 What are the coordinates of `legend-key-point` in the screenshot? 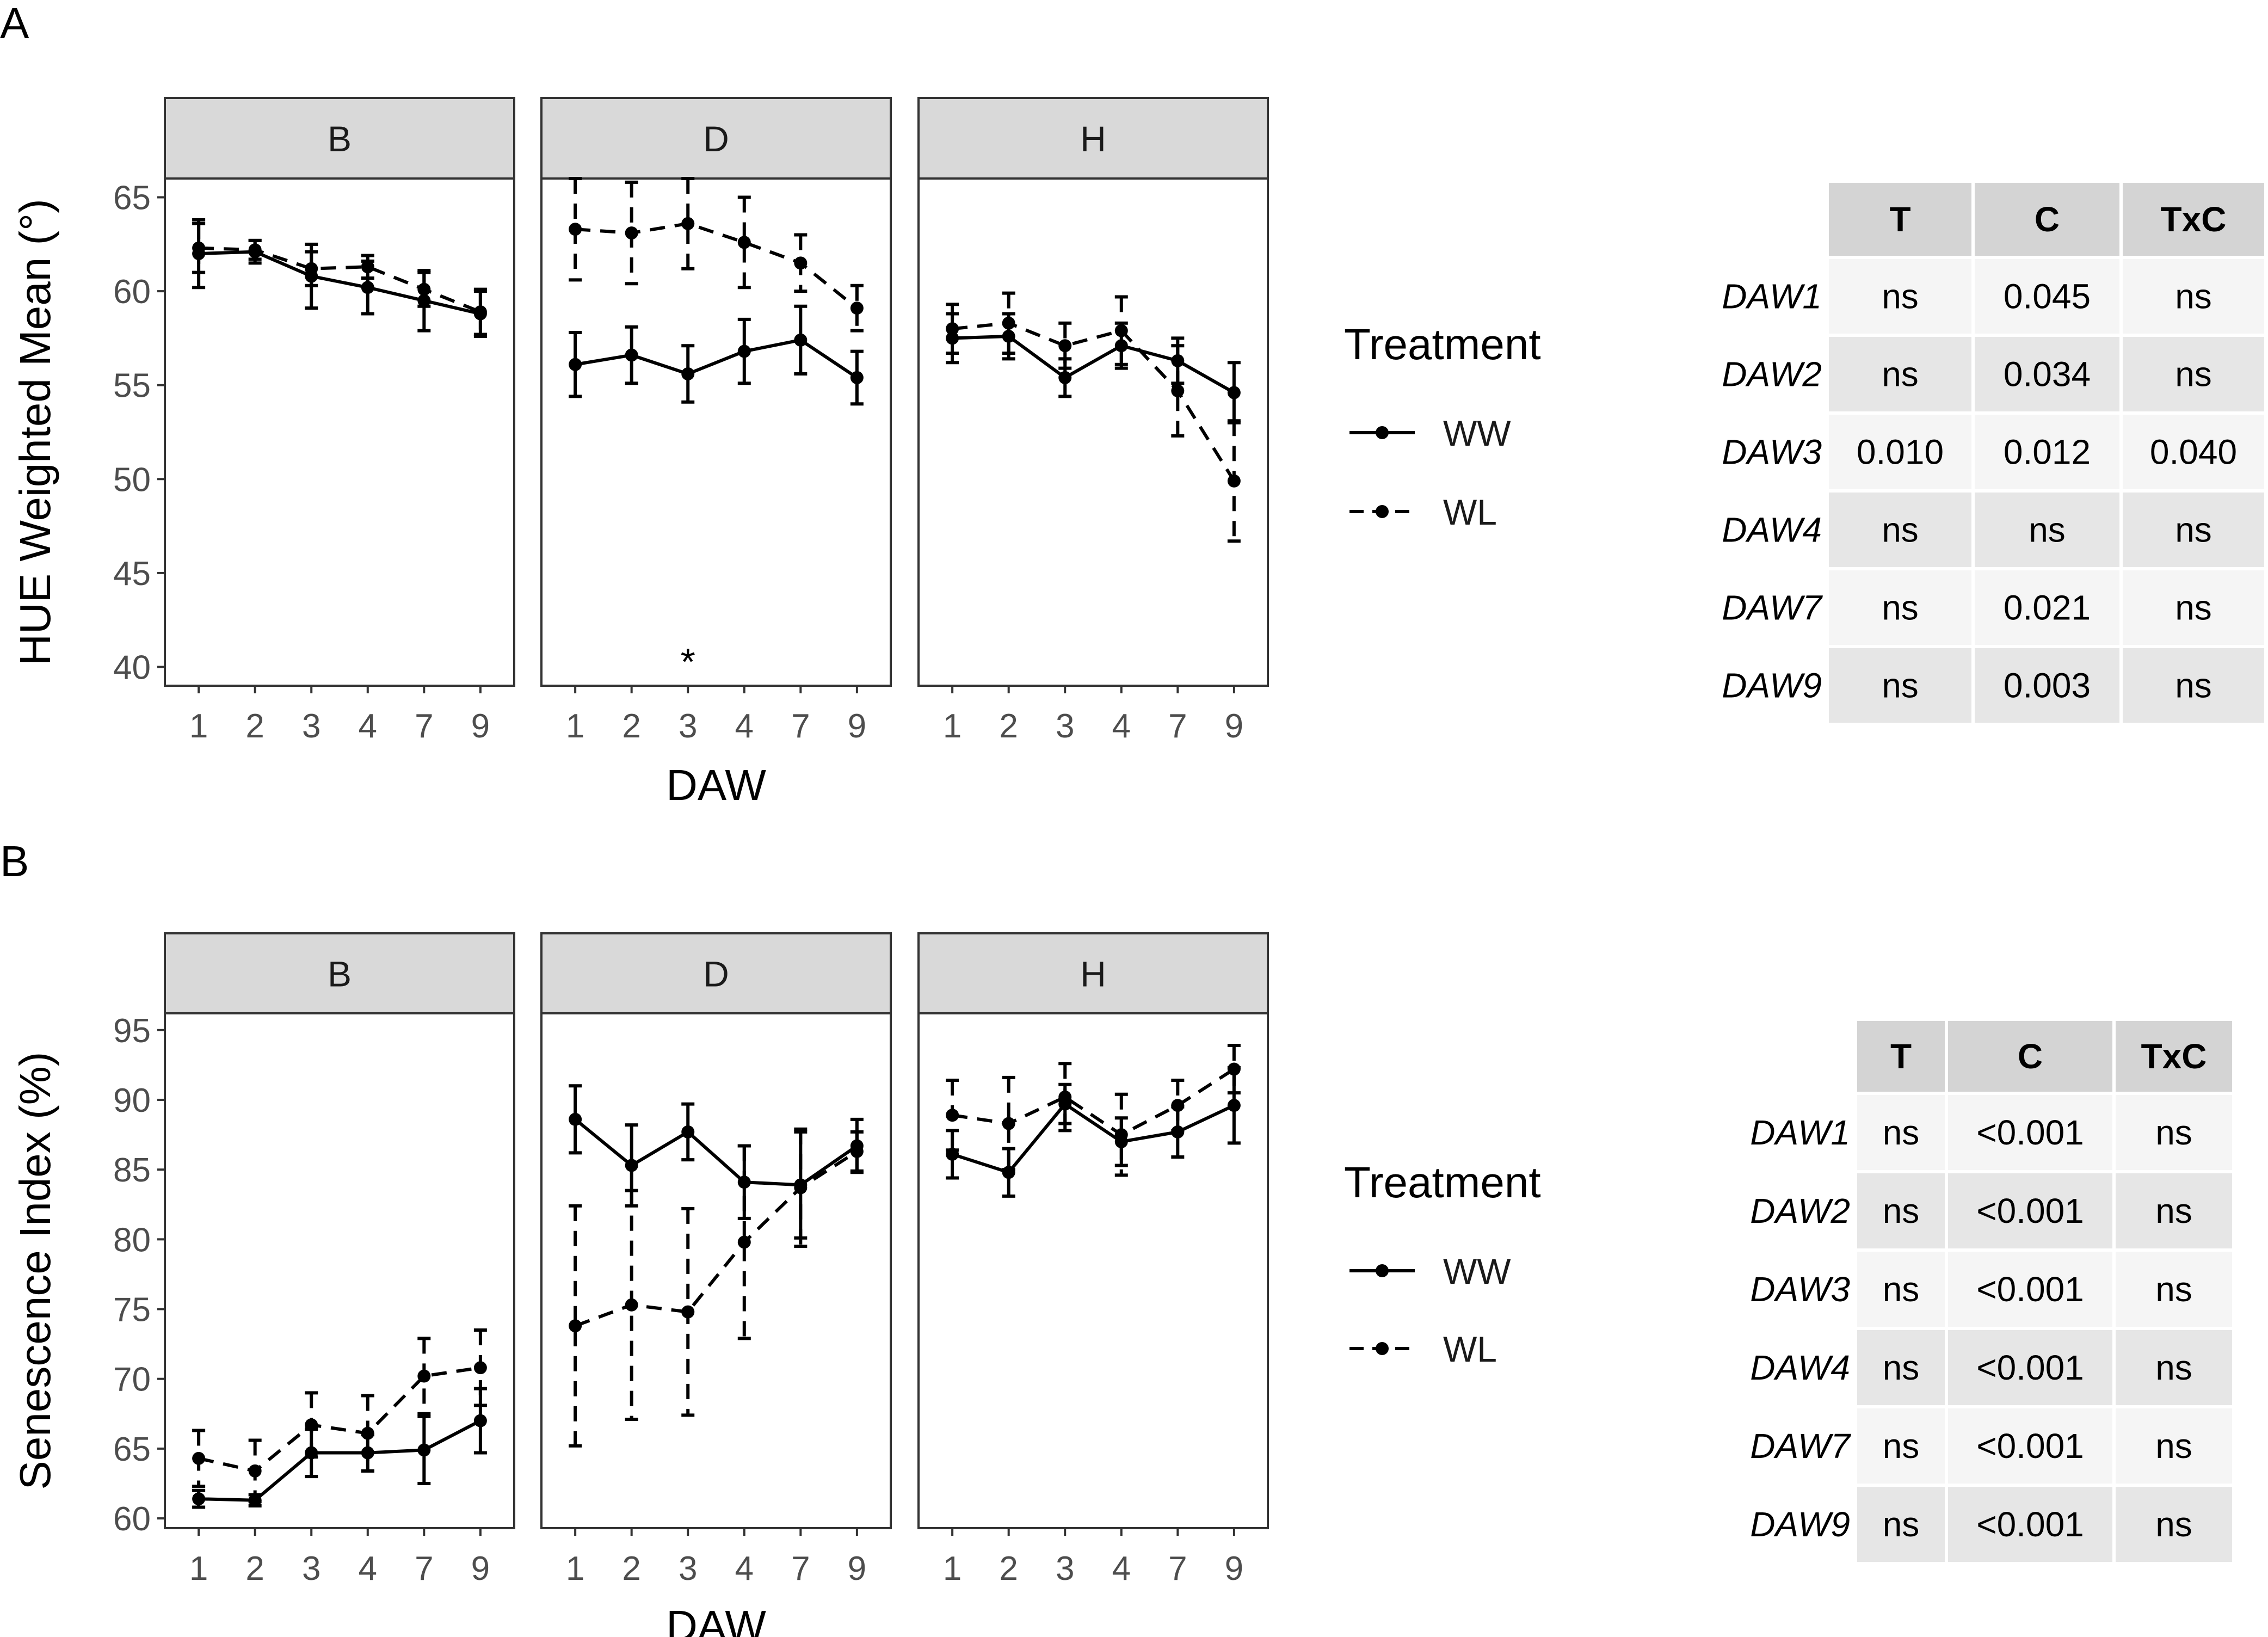 It's located at (1382, 433).